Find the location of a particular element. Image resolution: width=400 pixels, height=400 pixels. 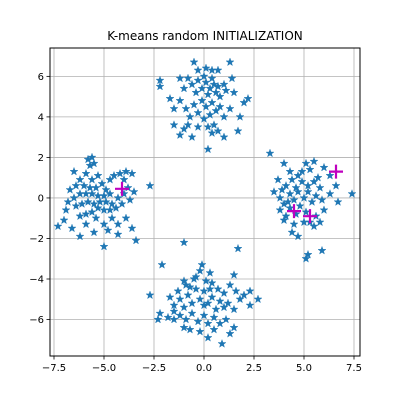

y-tick-label: −6 is located at coordinates (36, 320).